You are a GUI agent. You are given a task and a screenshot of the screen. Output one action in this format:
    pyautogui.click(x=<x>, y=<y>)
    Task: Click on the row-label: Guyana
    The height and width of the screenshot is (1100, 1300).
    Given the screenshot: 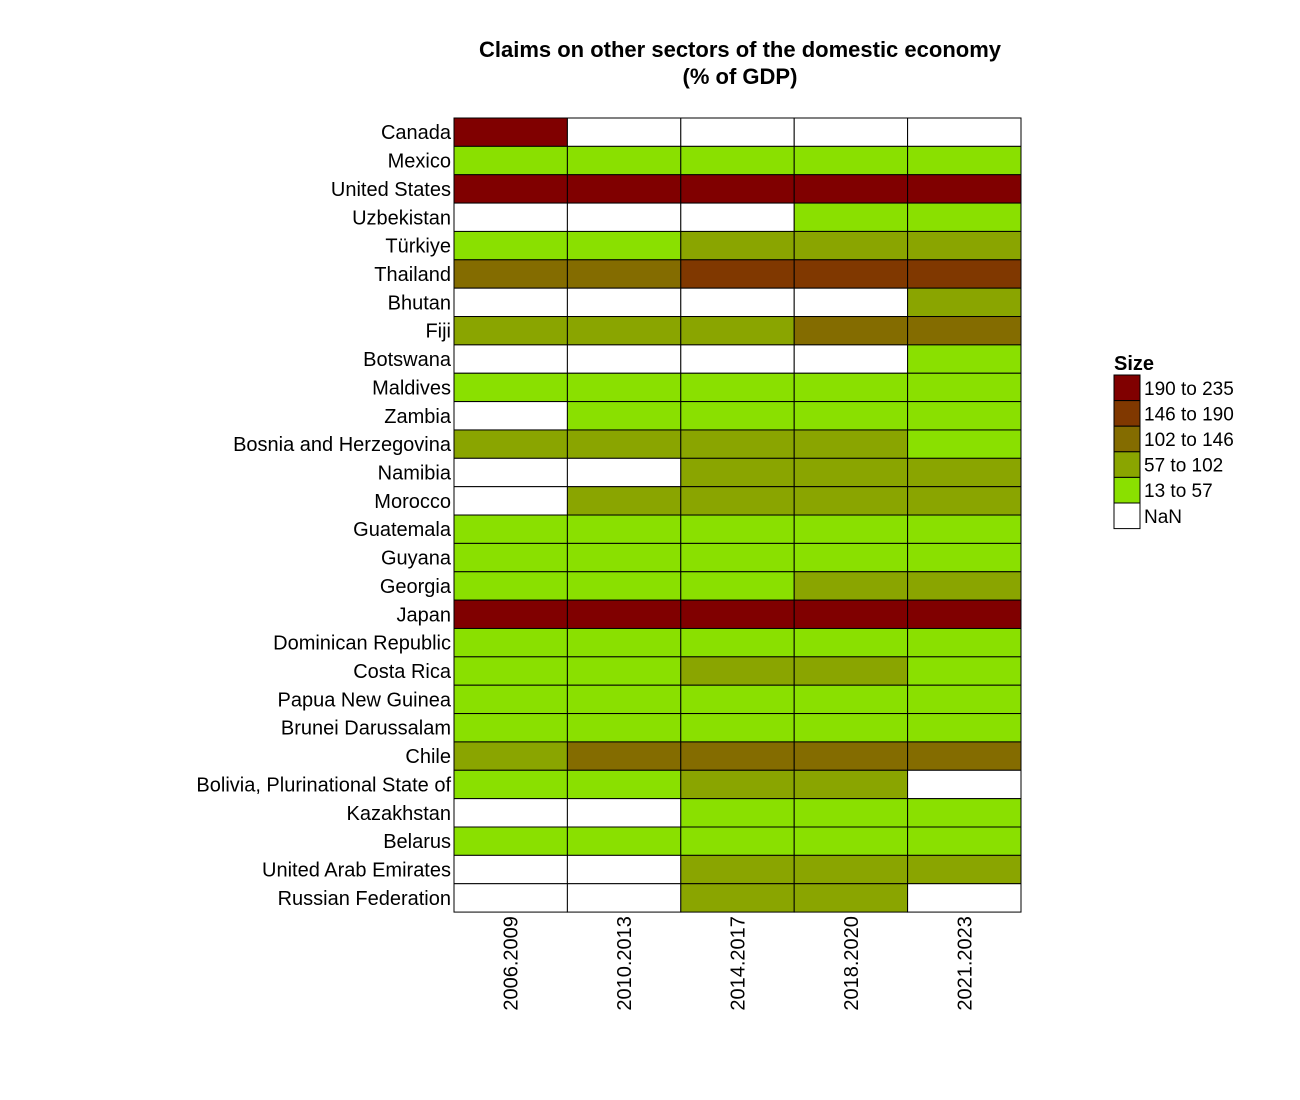 What is the action you would take?
    pyautogui.click(x=416, y=559)
    